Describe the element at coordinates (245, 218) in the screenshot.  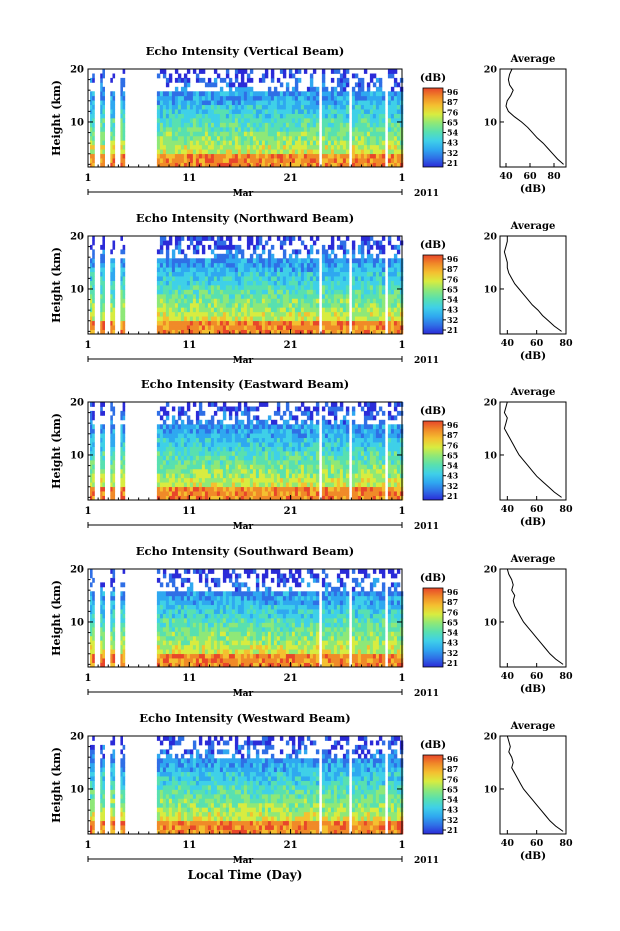
I see `panel-title: Echo Intensity (Northward Beam)` at that location.